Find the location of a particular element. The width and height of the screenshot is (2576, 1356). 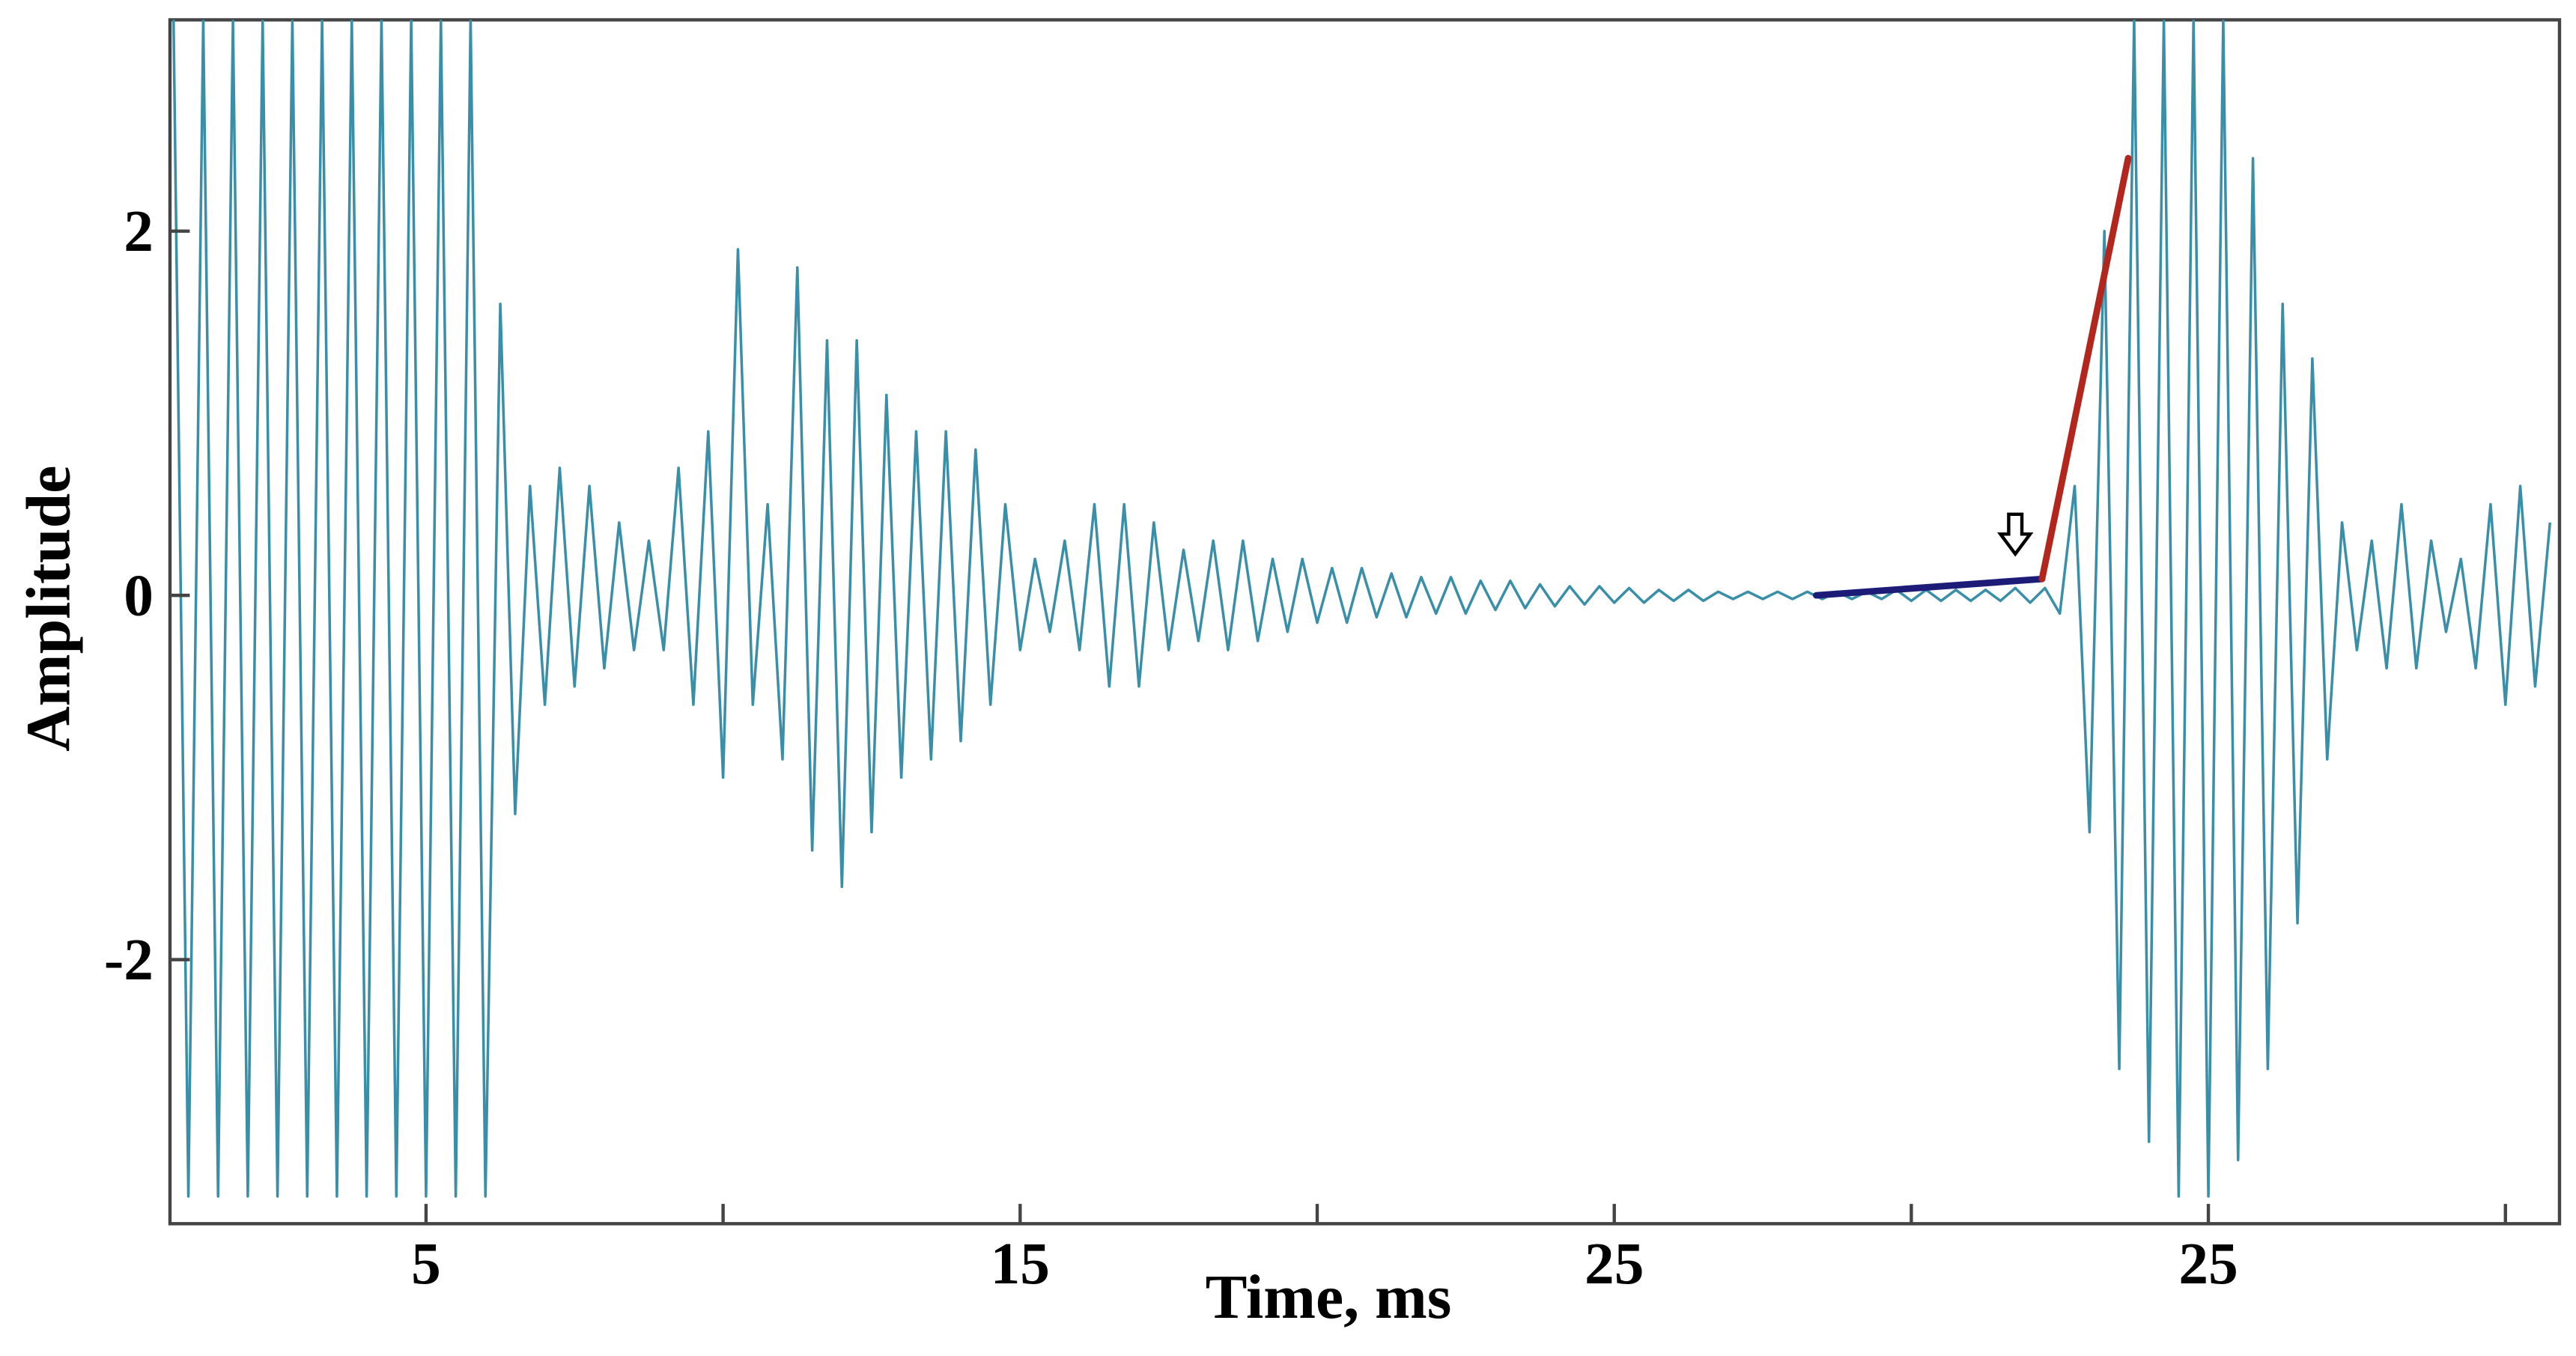

y-tick-label: 0 is located at coordinates (139, 596).